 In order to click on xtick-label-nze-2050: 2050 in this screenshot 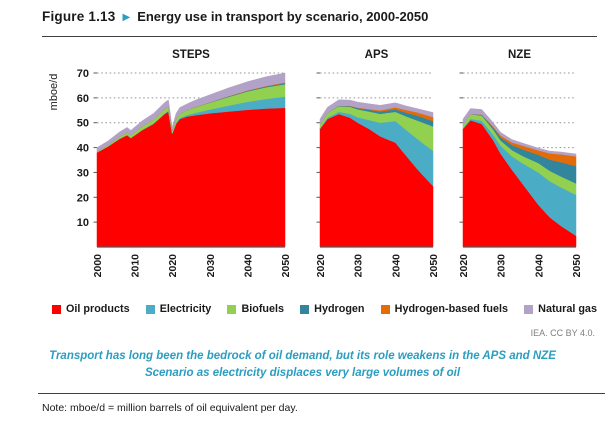, I will do `click(577, 266)`.